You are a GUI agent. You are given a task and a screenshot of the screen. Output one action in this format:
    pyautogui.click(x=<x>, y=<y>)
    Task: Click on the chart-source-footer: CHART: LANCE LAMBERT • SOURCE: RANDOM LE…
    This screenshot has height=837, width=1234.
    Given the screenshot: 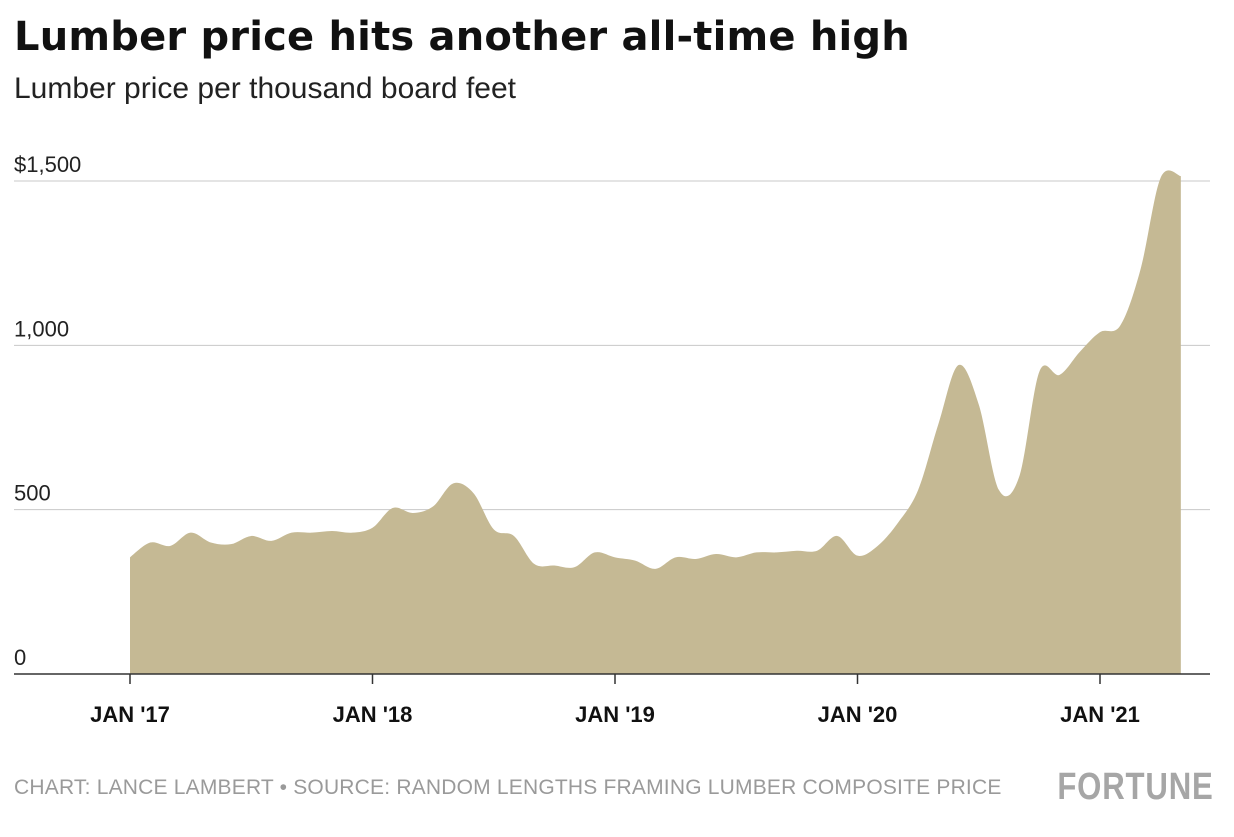 What is the action you would take?
    pyautogui.click(x=508, y=787)
    